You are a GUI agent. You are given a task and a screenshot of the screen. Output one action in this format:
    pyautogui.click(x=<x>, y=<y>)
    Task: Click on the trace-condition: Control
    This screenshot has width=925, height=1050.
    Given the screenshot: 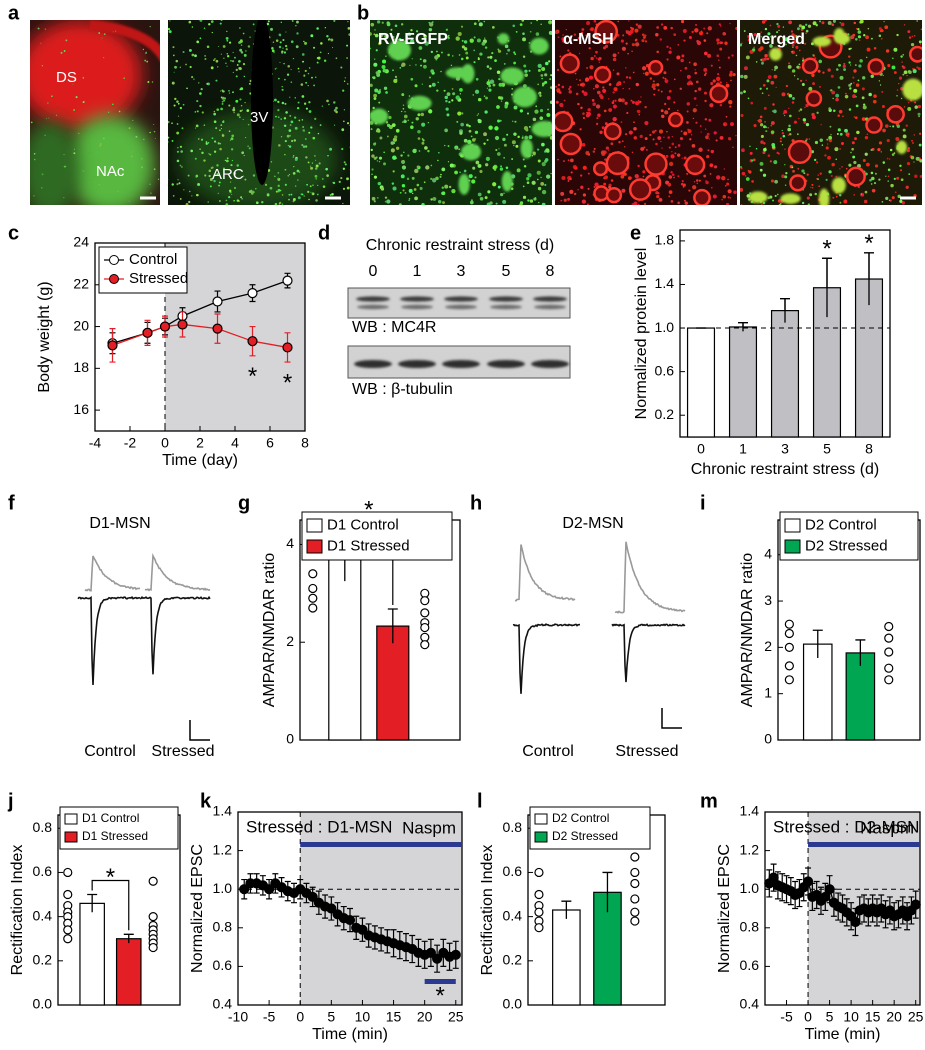 What is the action you would take?
    pyautogui.click(x=548, y=751)
    